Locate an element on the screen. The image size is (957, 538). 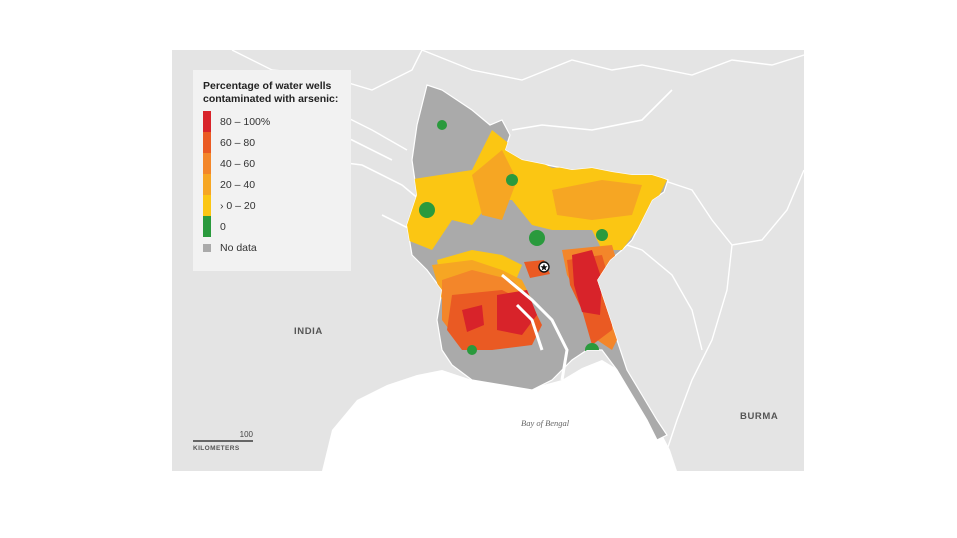
legend-item: 20 – 40 is located at coordinates (272, 184).